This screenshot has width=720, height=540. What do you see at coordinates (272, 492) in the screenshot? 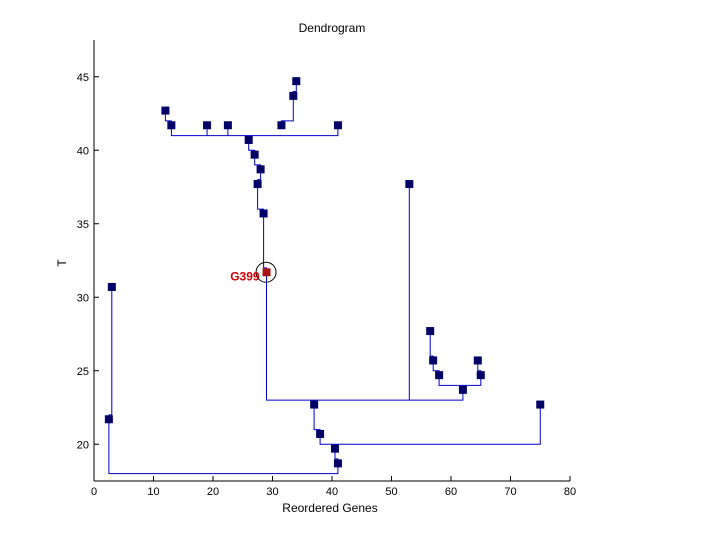
I see `x-tick-label: 30` at bounding box center [272, 492].